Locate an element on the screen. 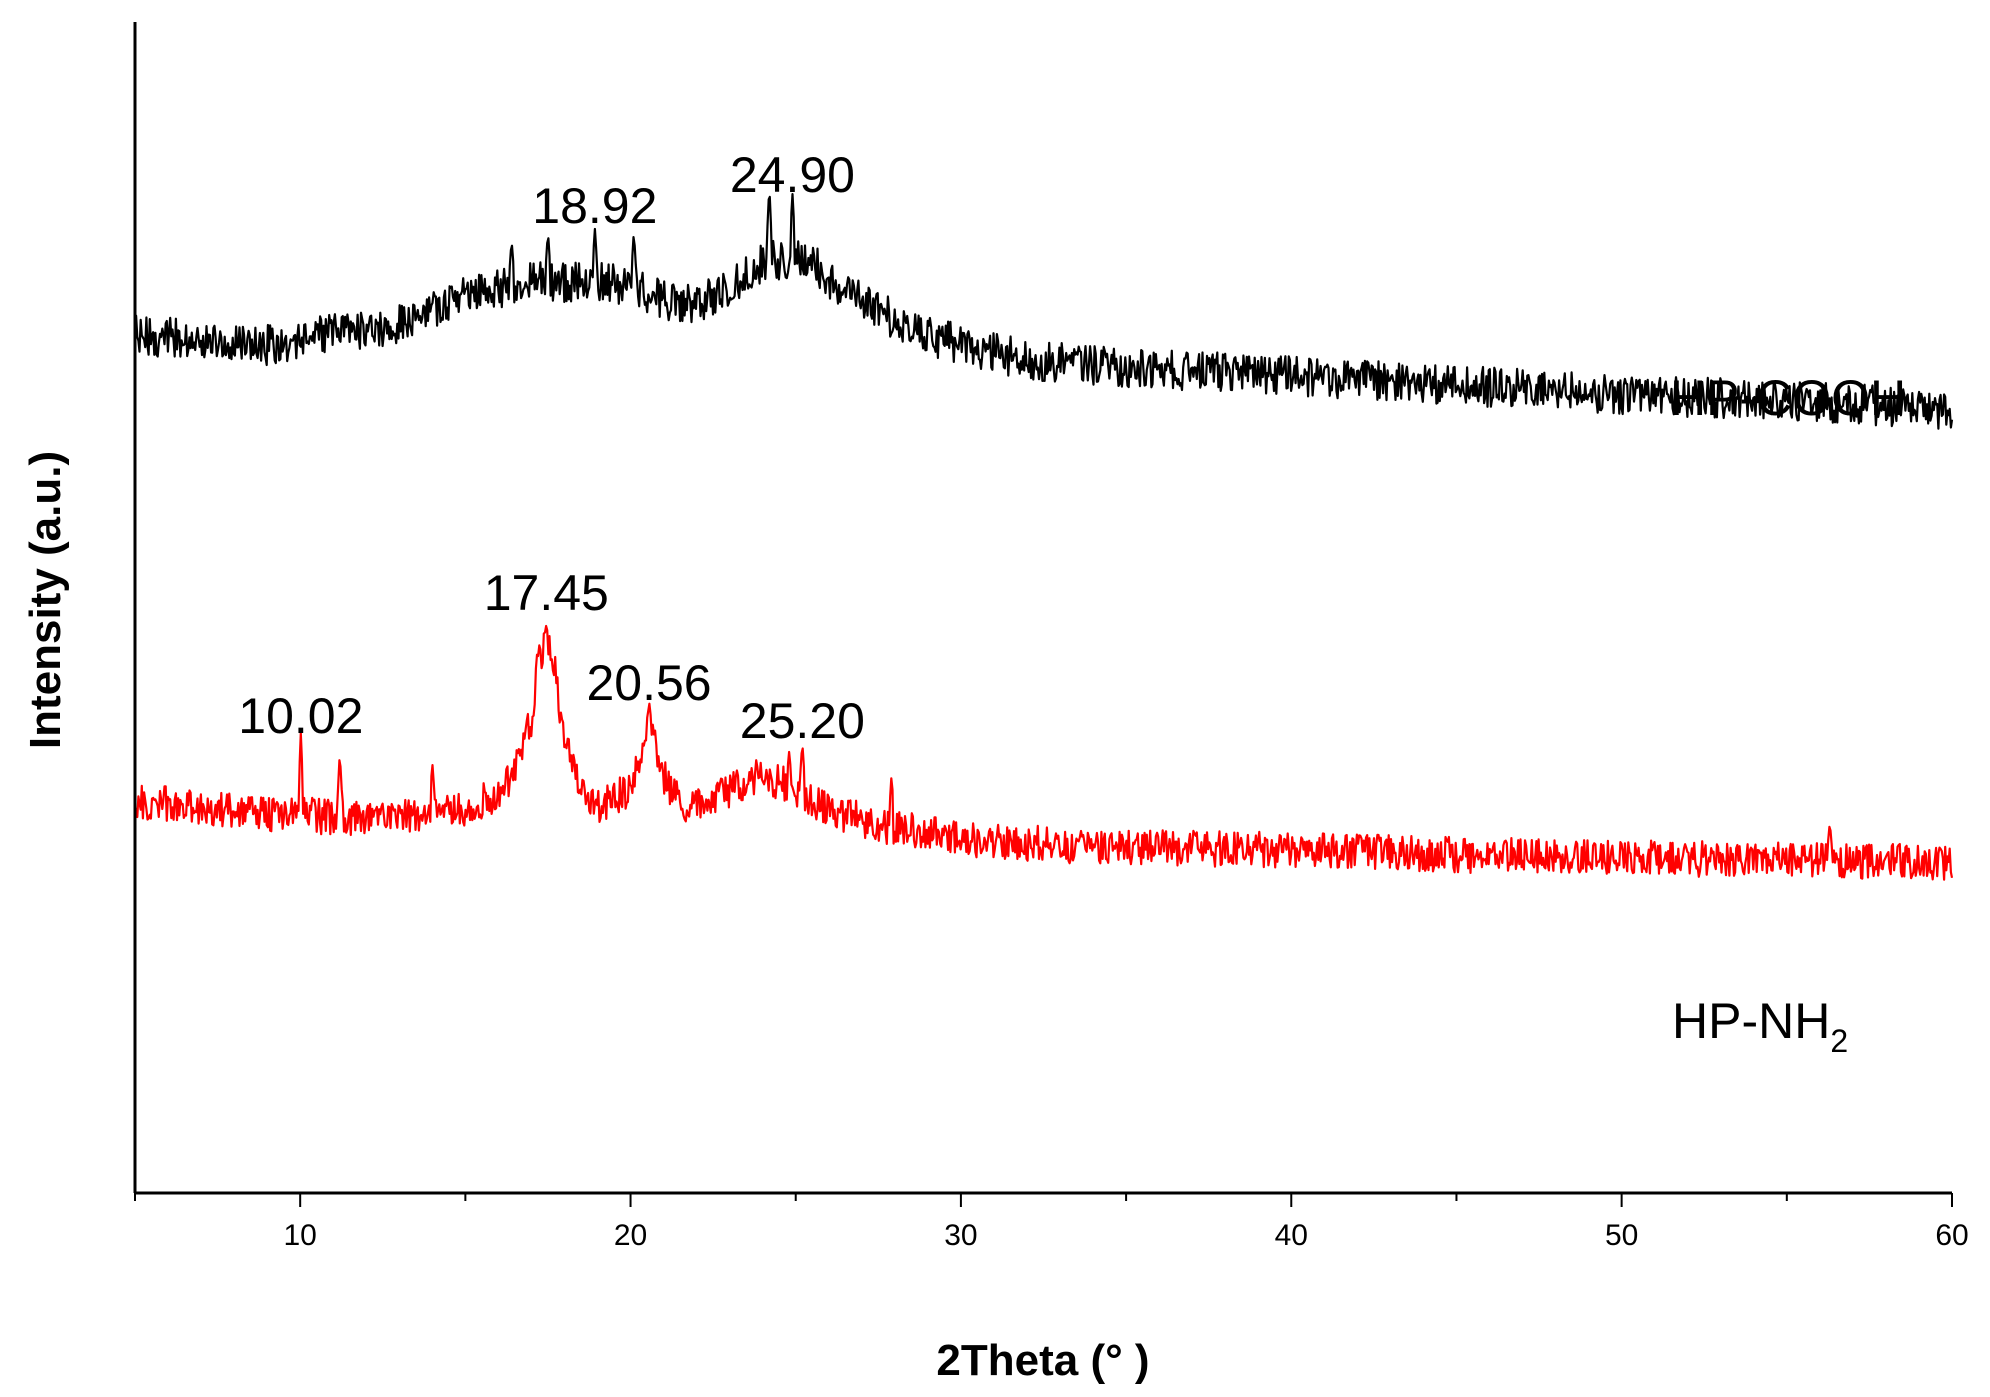 This screenshot has width=1990, height=1397. x-tick-label: 30 is located at coordinates (960, 1235).